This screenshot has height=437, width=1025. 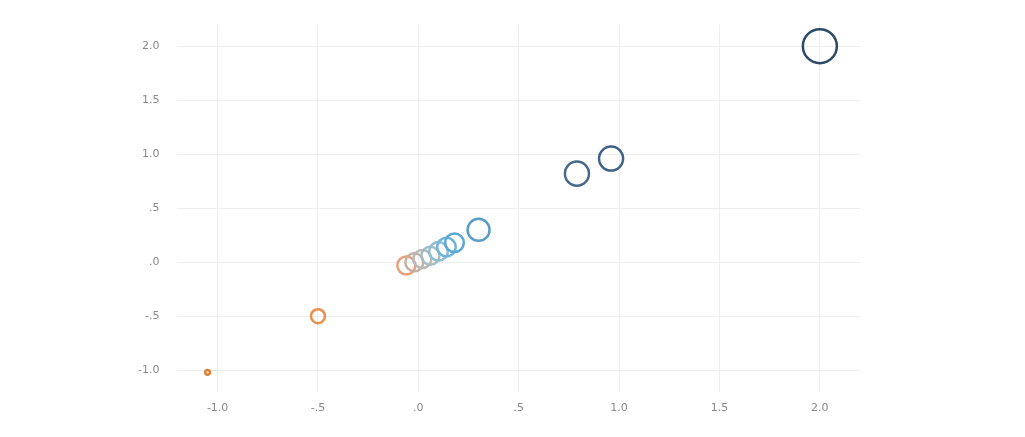 I want to click on y-tick-label: 1.5, so click(x=150, y=100).